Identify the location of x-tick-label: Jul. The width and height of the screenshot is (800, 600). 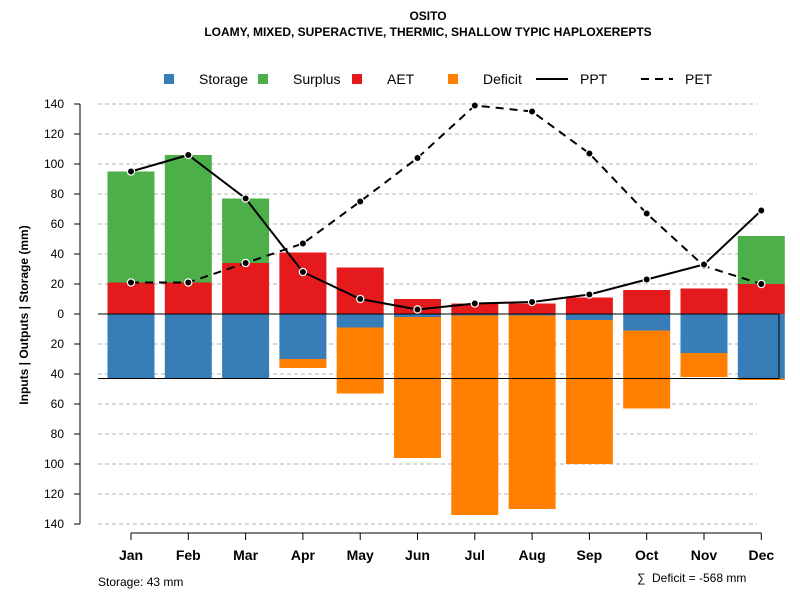
(475, 555).